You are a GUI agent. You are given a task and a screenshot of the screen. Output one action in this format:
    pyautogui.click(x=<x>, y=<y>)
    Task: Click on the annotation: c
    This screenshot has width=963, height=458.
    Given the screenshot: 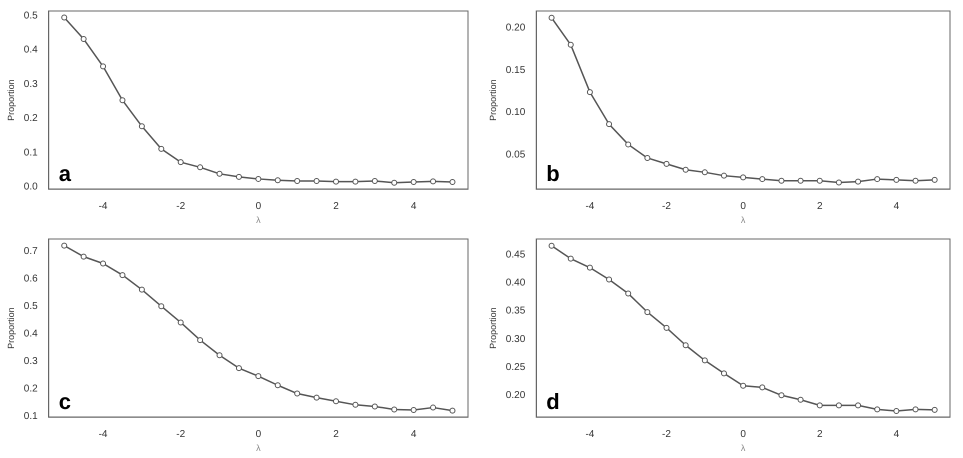 What is the action you would take?
    pyautogui.click(x=64, y=401)
    